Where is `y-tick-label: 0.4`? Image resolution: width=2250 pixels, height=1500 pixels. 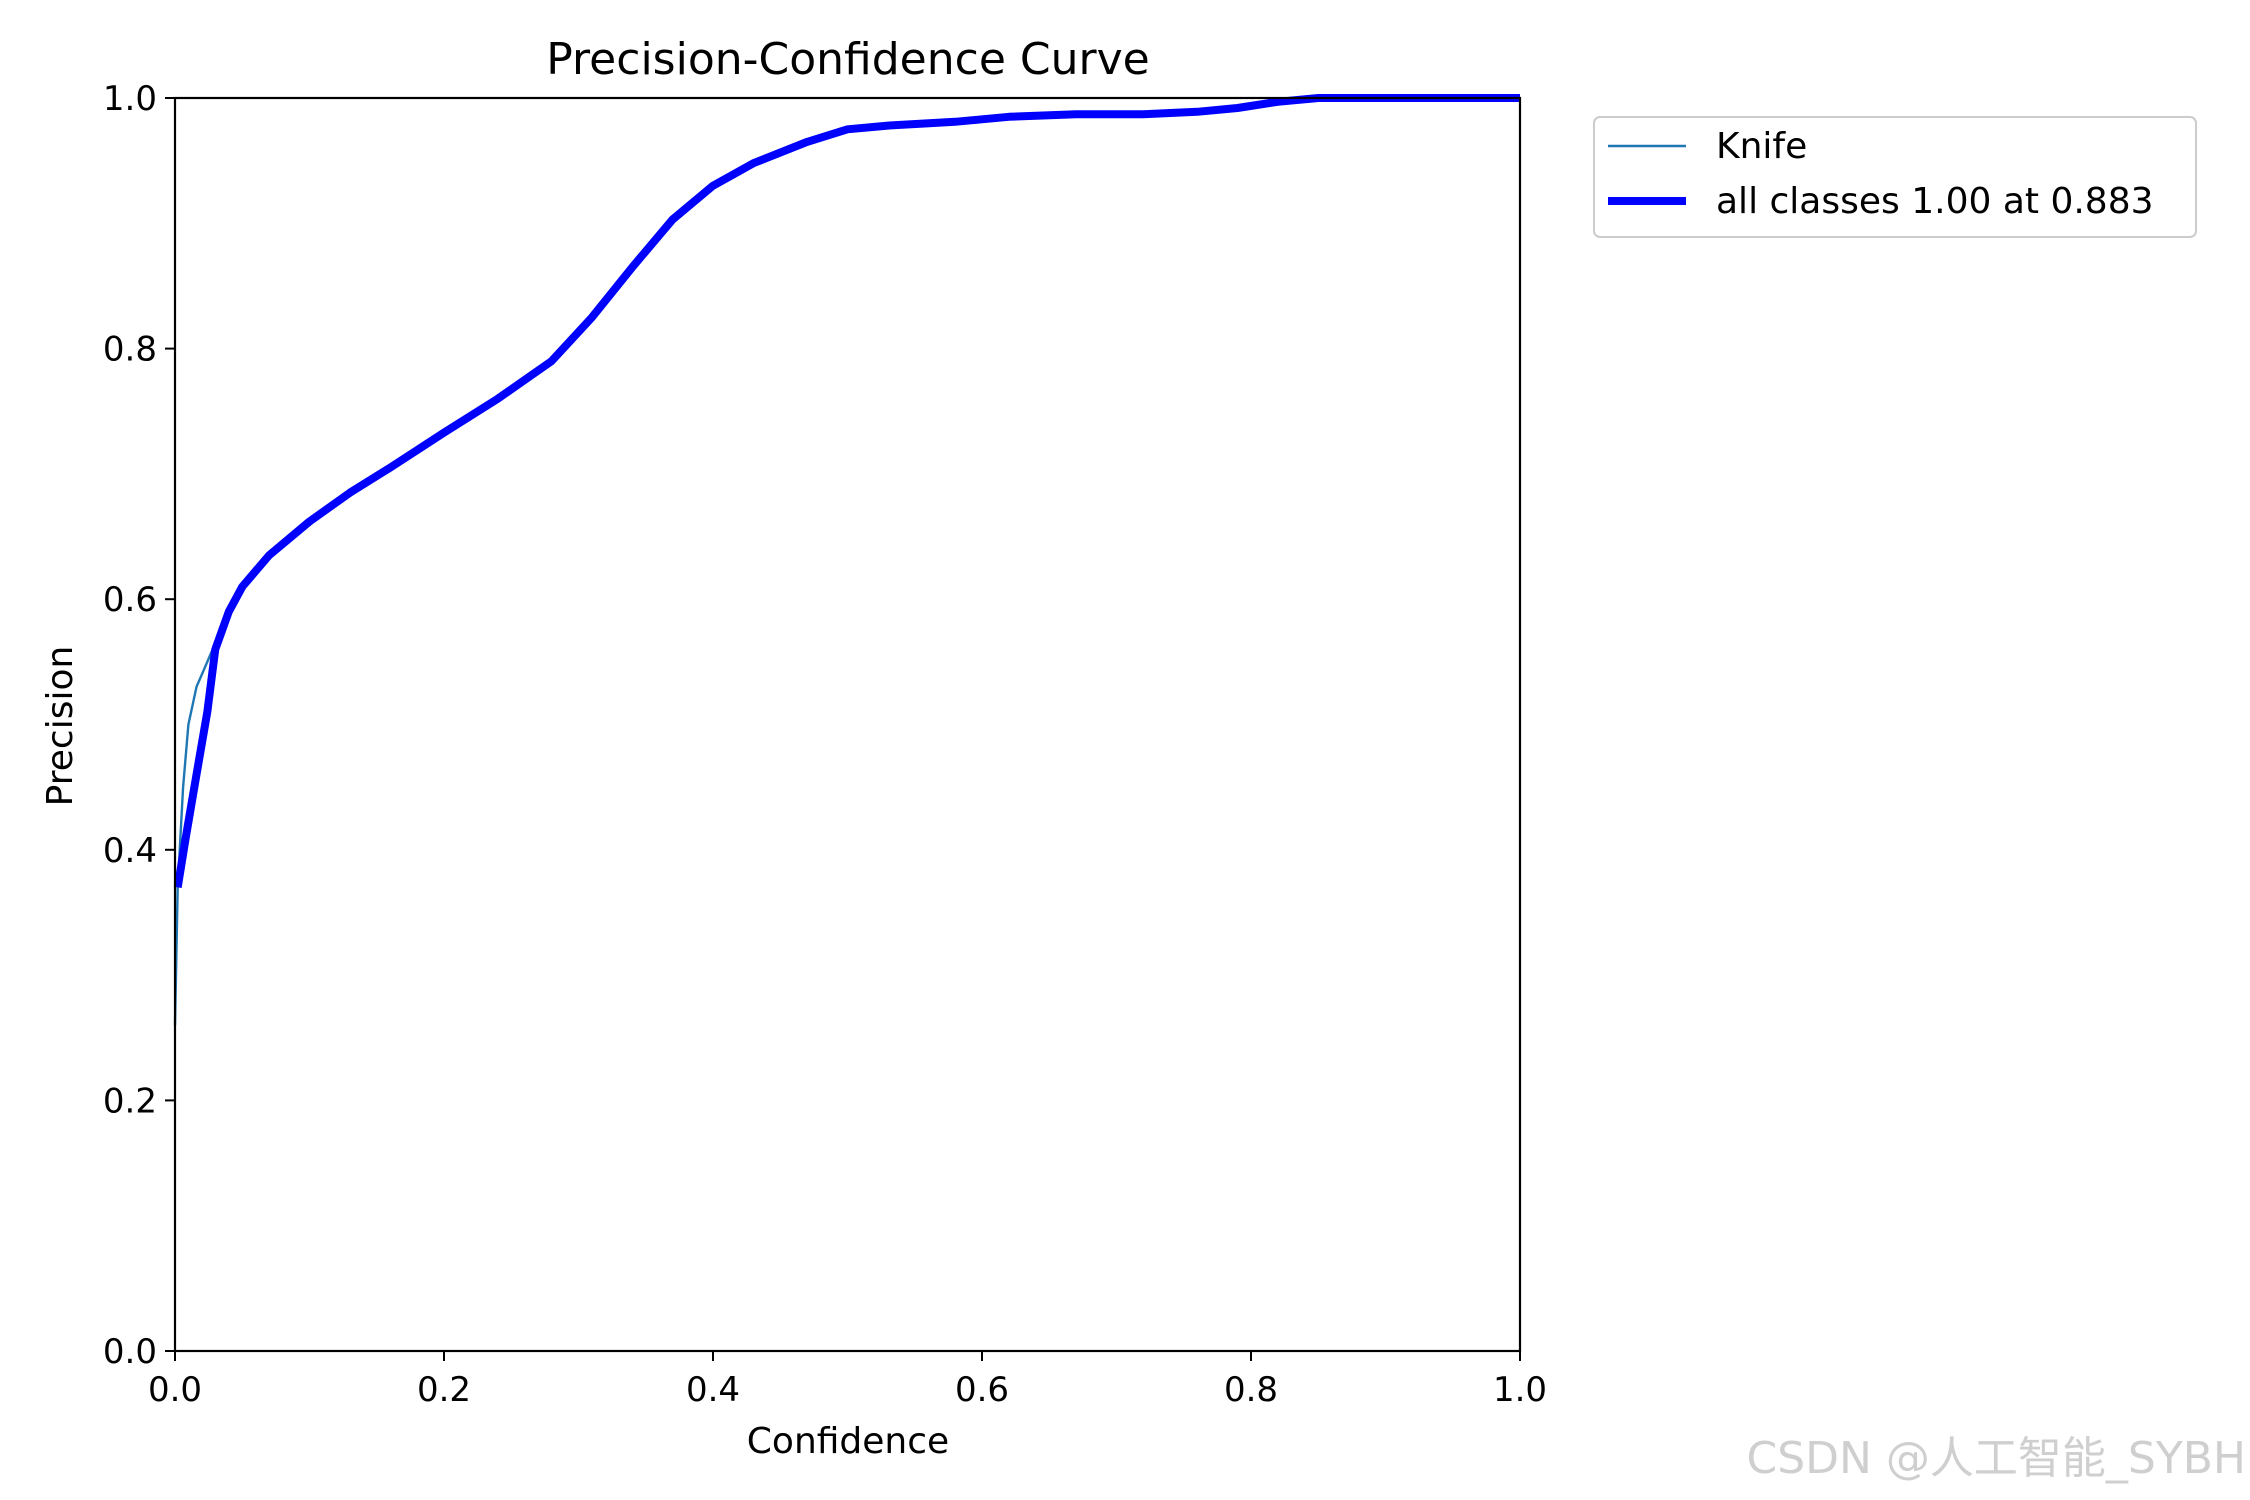 y-tick-label: 0.4 is located at coordinates (130, 851).